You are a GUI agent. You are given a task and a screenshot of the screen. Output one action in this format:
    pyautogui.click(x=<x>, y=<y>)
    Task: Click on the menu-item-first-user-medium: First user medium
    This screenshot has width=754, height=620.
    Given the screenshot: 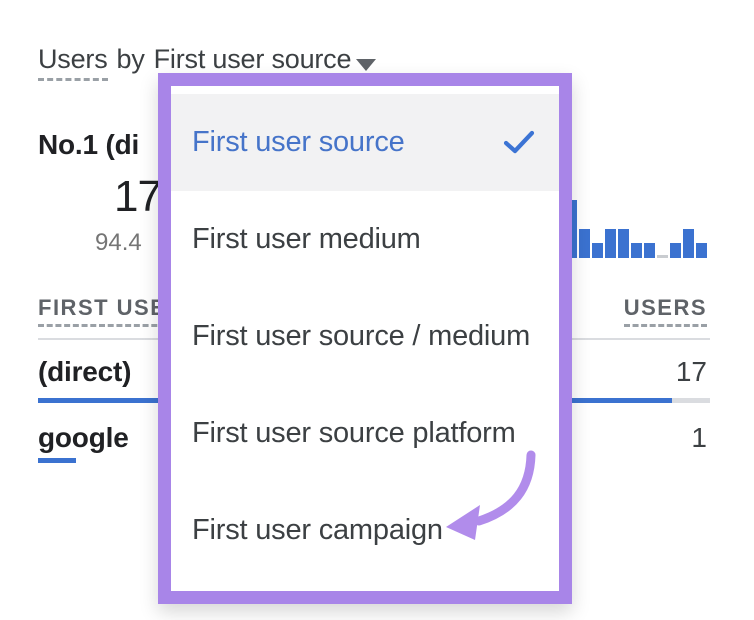 What is the action you would take?
    pyautogui.click(x=306, y=239)
    